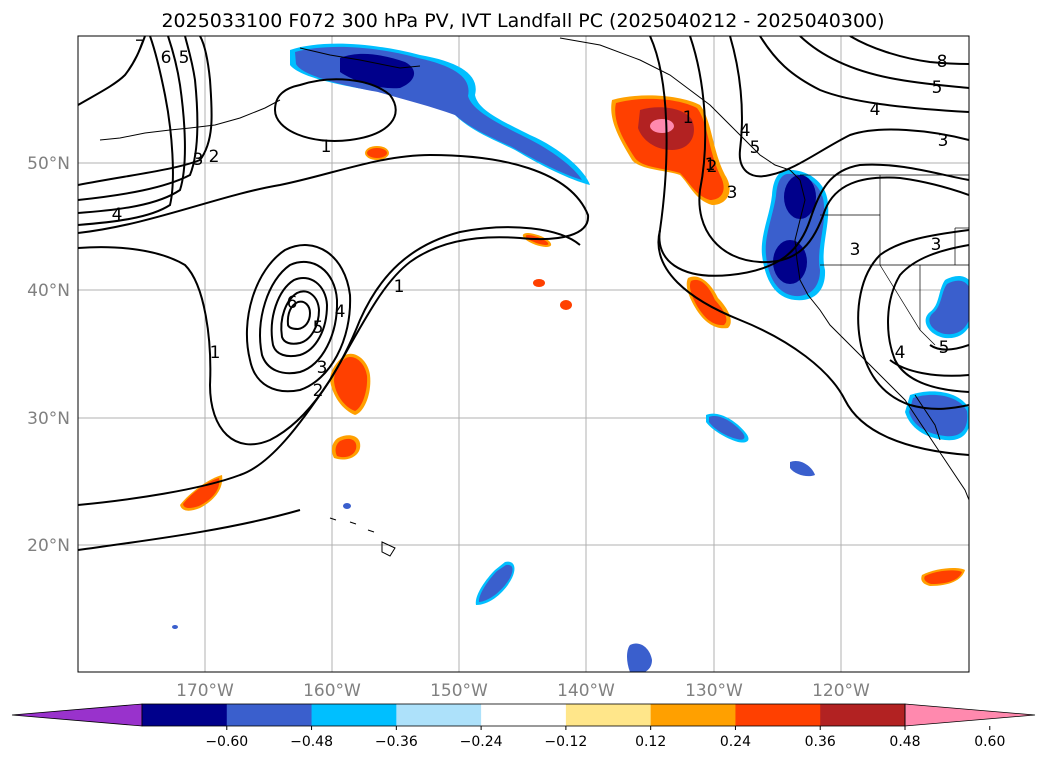 This screenshot has width=1047, height=765. Describe the element at coordinates (481, 742) in the screenshot. I see `colorbar-tick-label: −0.24` at that location.